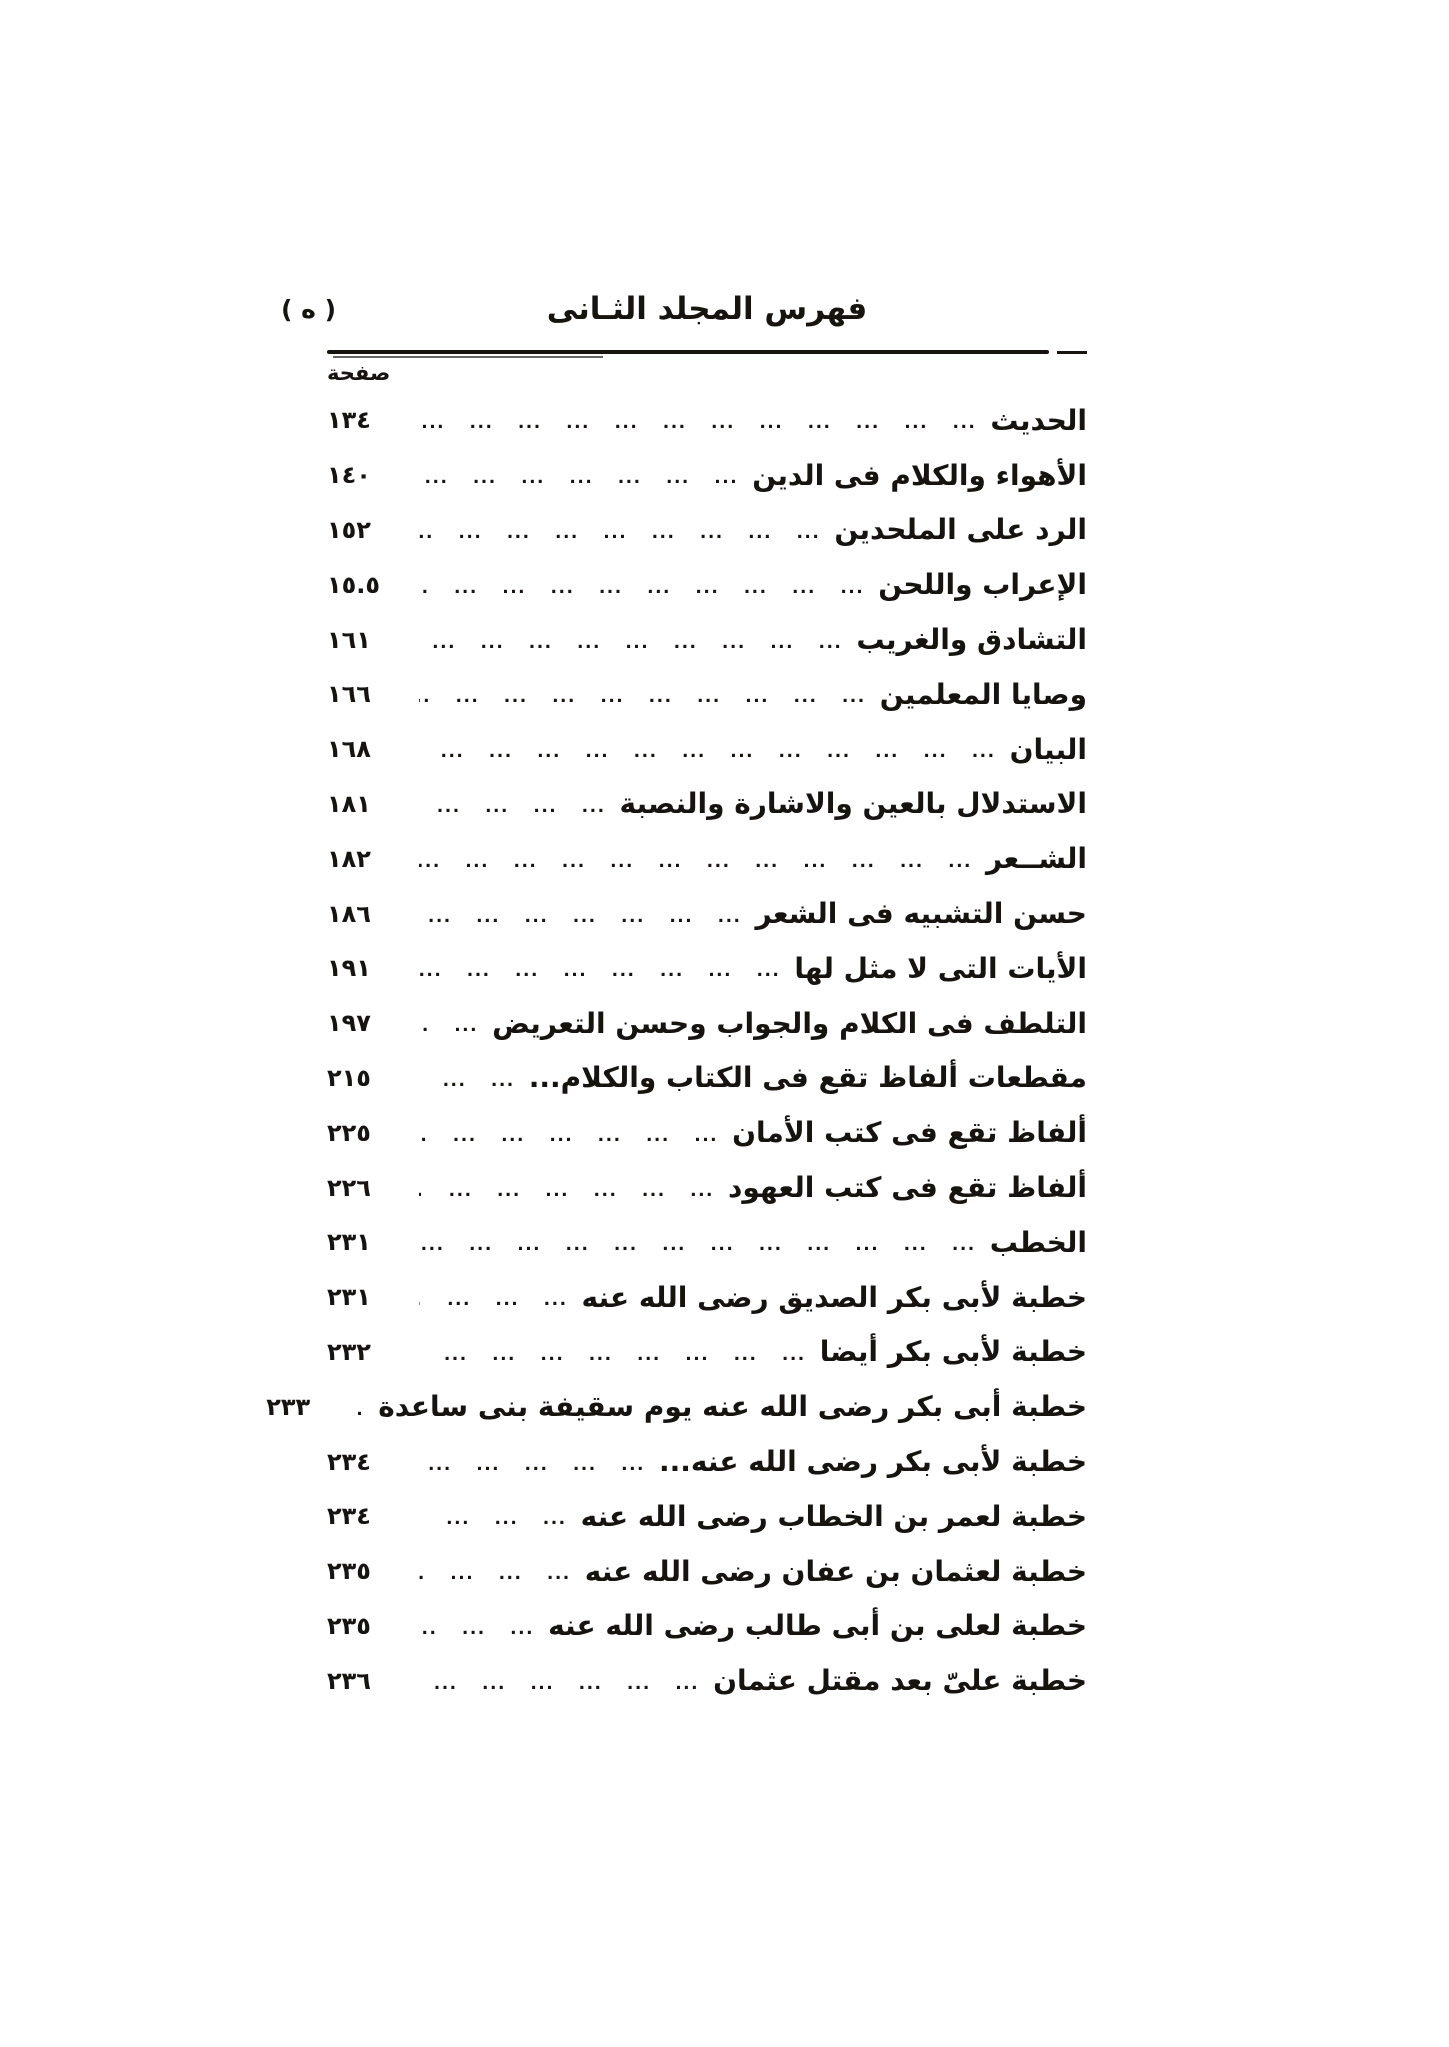 This screenshot has height=2047, width=1449. What do you see at coordinates (900, 1681) in the screenshot?
I see `toc-entry-title: خطبة علىّ بعد مقتل عثمان` at bounding box center [900, 1681].